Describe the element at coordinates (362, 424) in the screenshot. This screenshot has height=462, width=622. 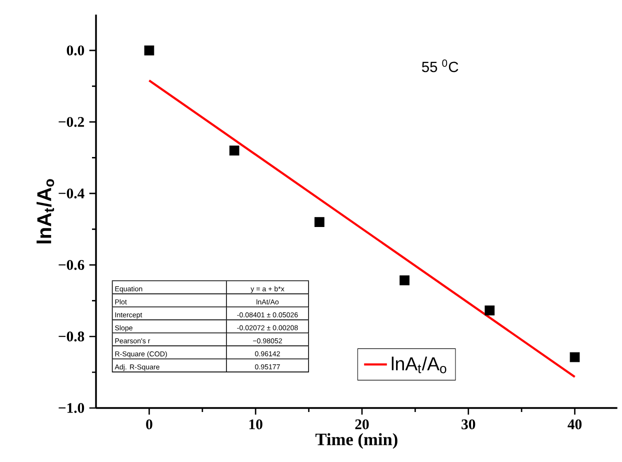
I see `x-tick-label: 20` at that location.